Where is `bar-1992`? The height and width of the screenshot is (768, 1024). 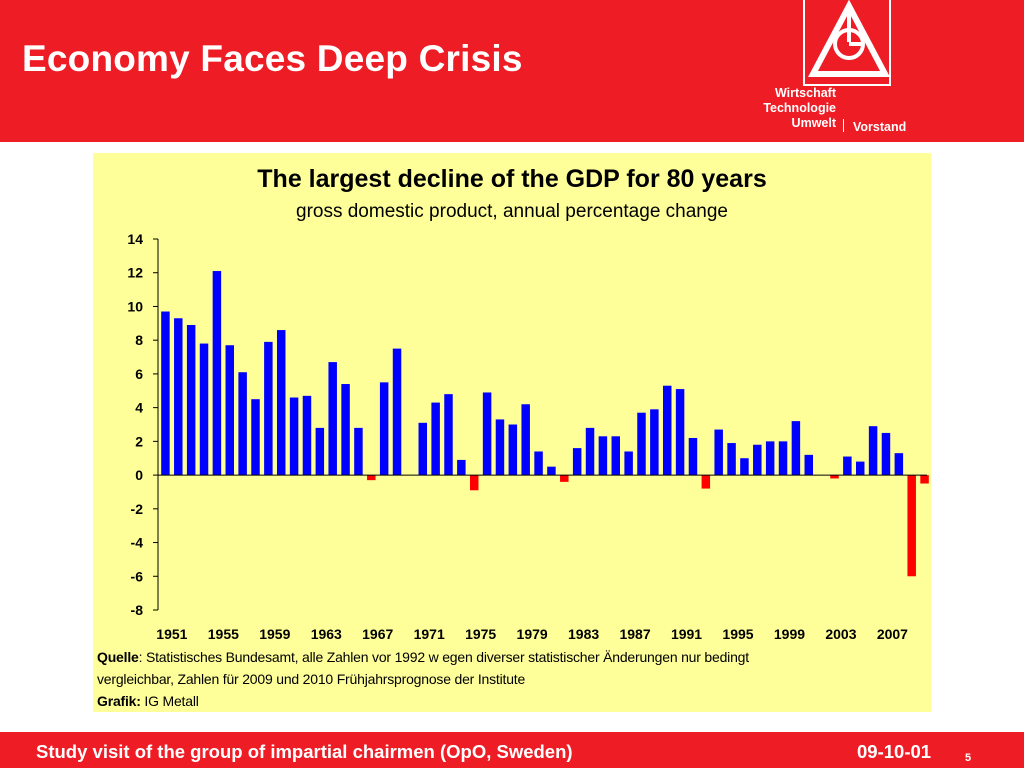 bar-1992 is located at coordinates (693, 456).